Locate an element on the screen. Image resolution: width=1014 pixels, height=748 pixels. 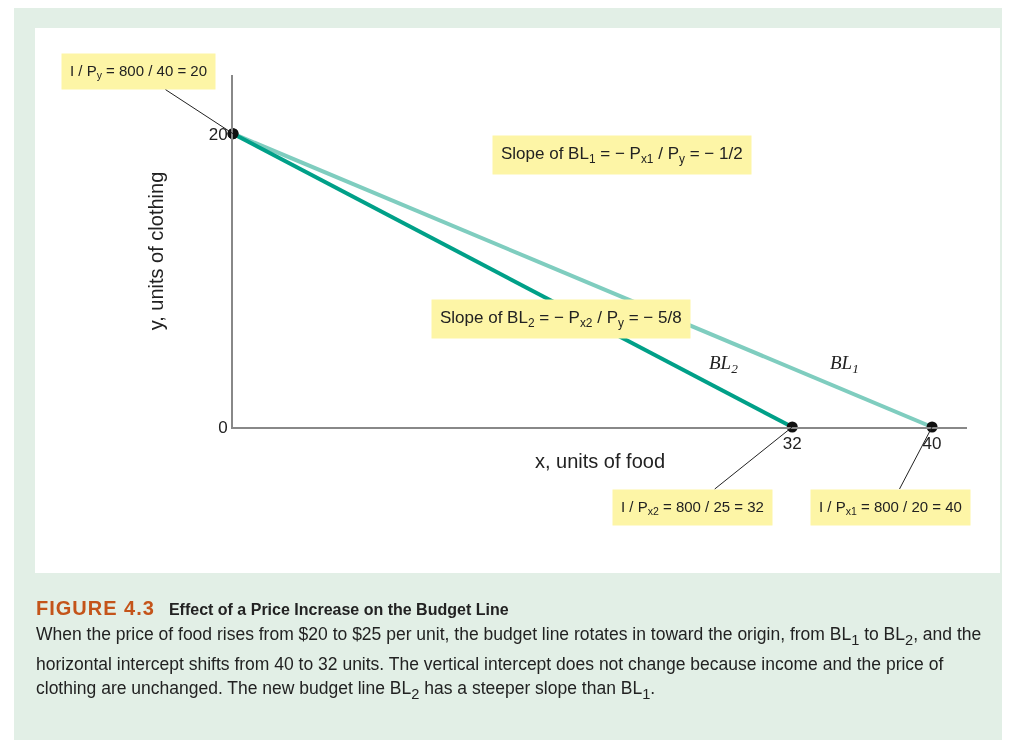
annotation: Slope of BL$_{2}$ = − P$_{x2}$ / P$_{y}$ = − 5/8 is located at coordinates (561, 319).